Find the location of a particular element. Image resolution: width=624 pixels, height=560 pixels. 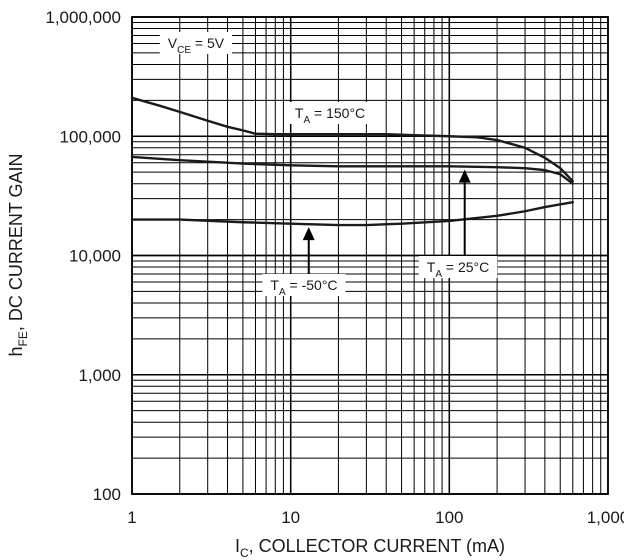

vce-condition-label-text: VCE = 5V is located at coordinates (196, 45).